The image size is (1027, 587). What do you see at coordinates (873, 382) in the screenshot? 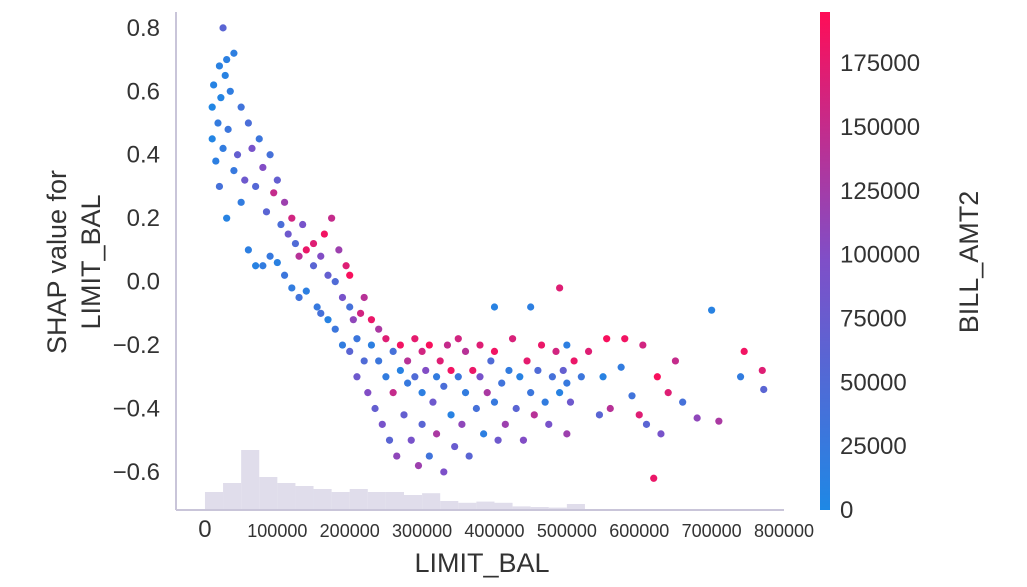
I see `colorbar-tick-label: 50000` at bounding box center [873, 382].